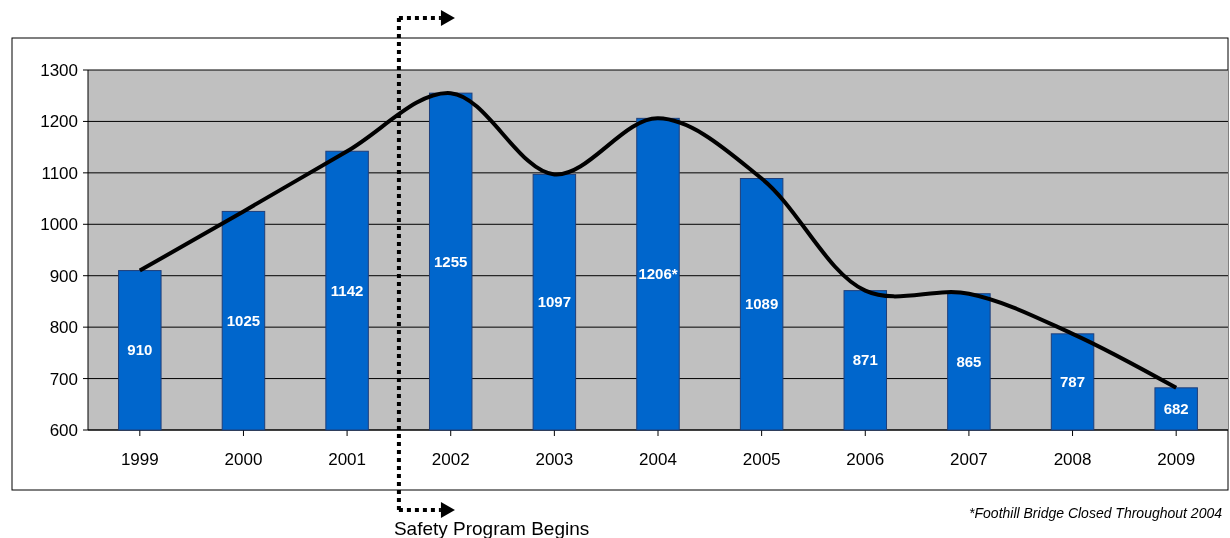 The height and width of the screenshot is (538, 1230). What do you see at coordinates (140, 350) in the screenshot?
I see `data-label: 910` at bounding box center [140, 350].